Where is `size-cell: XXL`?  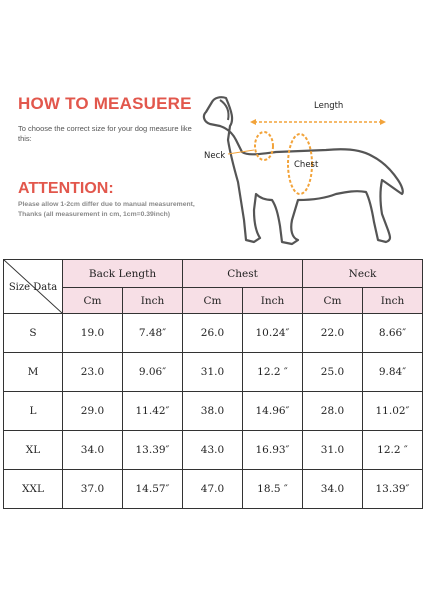 size-cell: XXL is located at coordinates (33, 489).